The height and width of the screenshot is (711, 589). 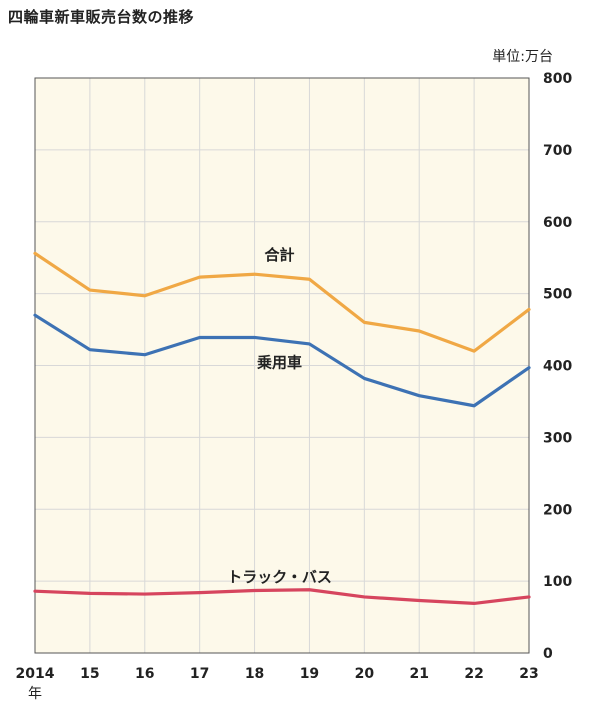 What do you see at coordinates (557, 510) in the screenshot?
I see `y-tick-label: 200` at bounding box center [557, 510].